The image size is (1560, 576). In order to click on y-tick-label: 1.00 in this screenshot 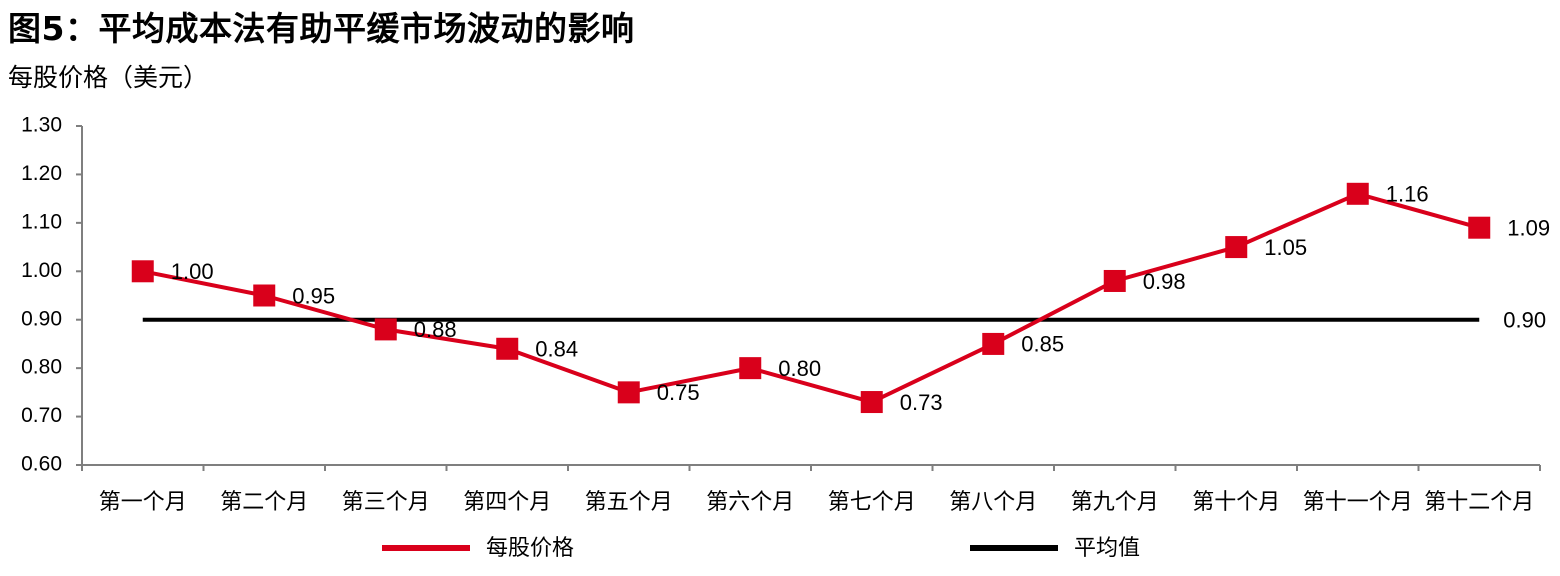, I will do `click(41, 270)`.